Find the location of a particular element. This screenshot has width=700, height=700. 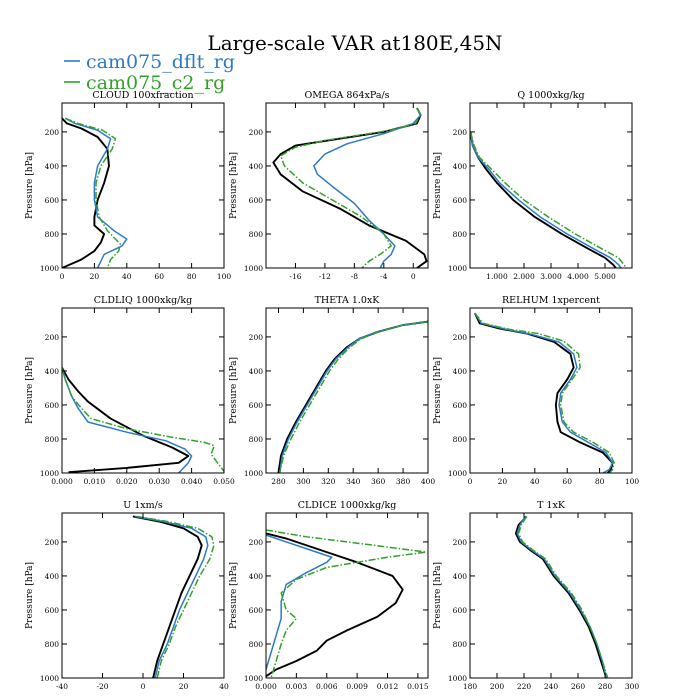

x-tick-label: 320 is located at coordinates (328, 481).